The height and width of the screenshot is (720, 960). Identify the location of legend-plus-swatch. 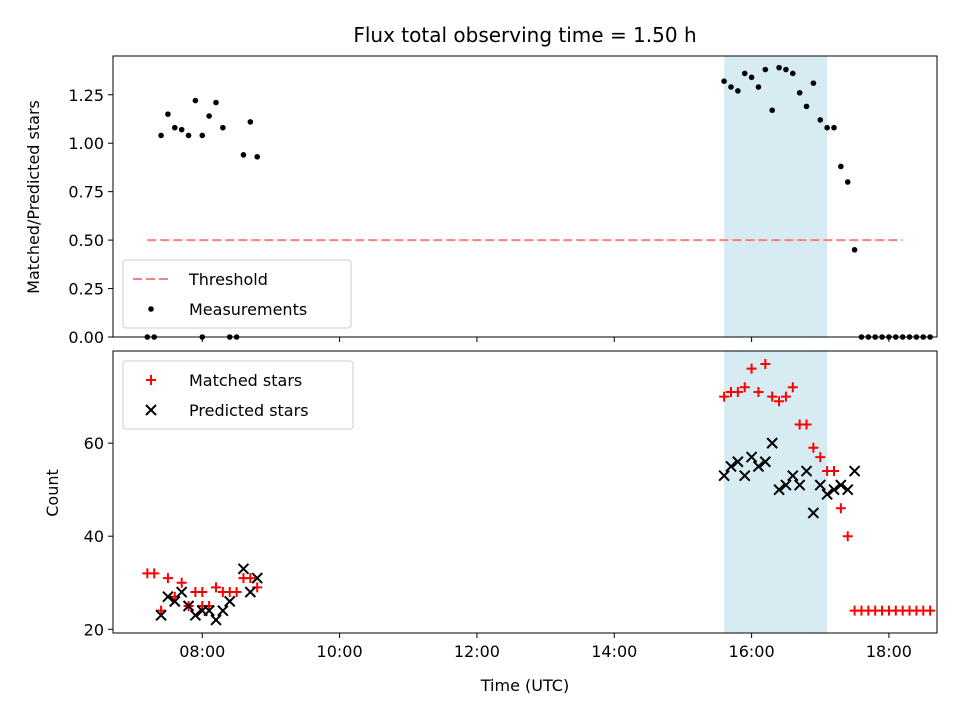
(151, 380).